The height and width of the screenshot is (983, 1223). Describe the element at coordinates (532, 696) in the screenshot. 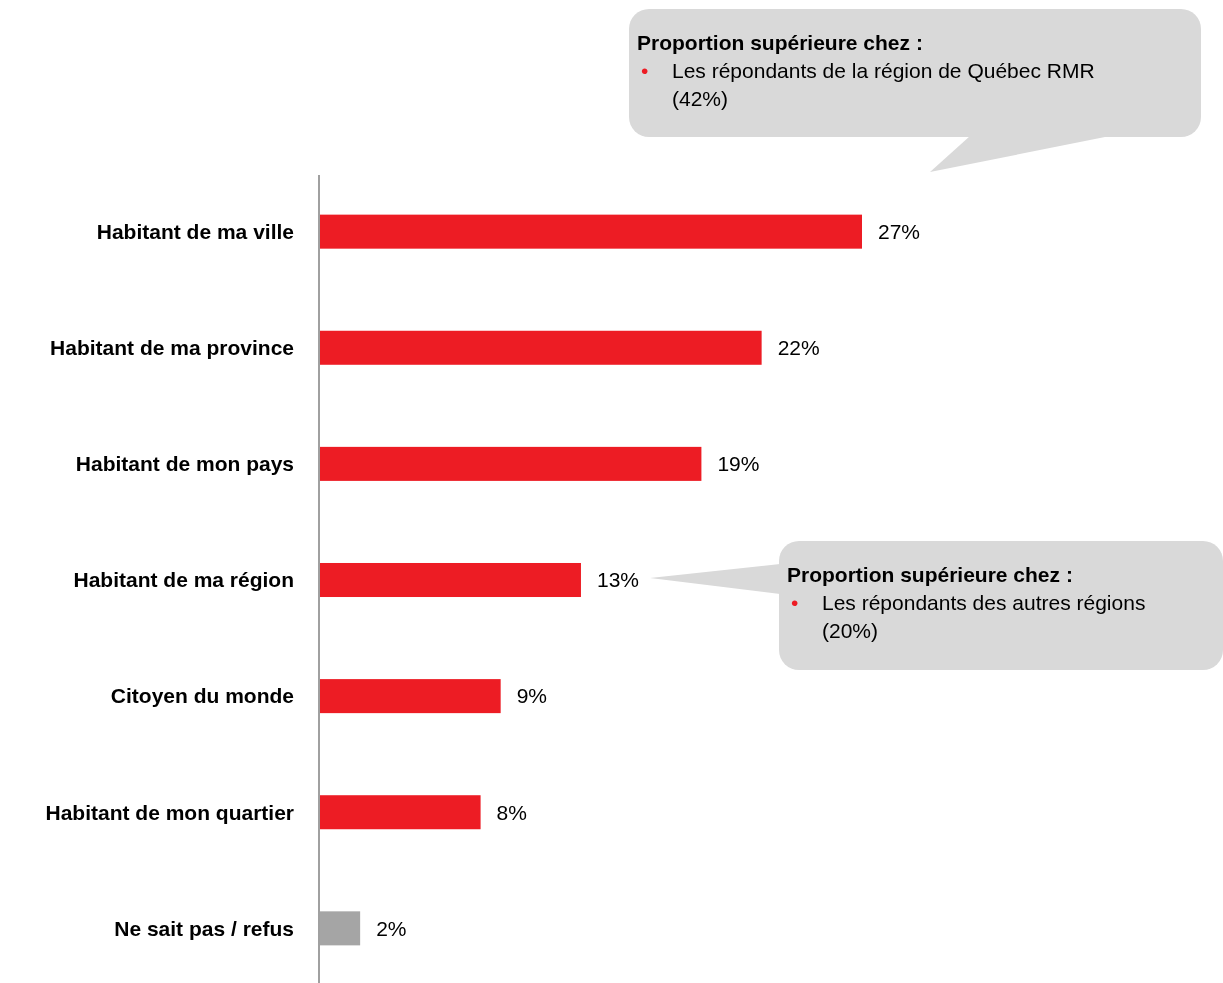

I see `data-label: 9%` at that location.